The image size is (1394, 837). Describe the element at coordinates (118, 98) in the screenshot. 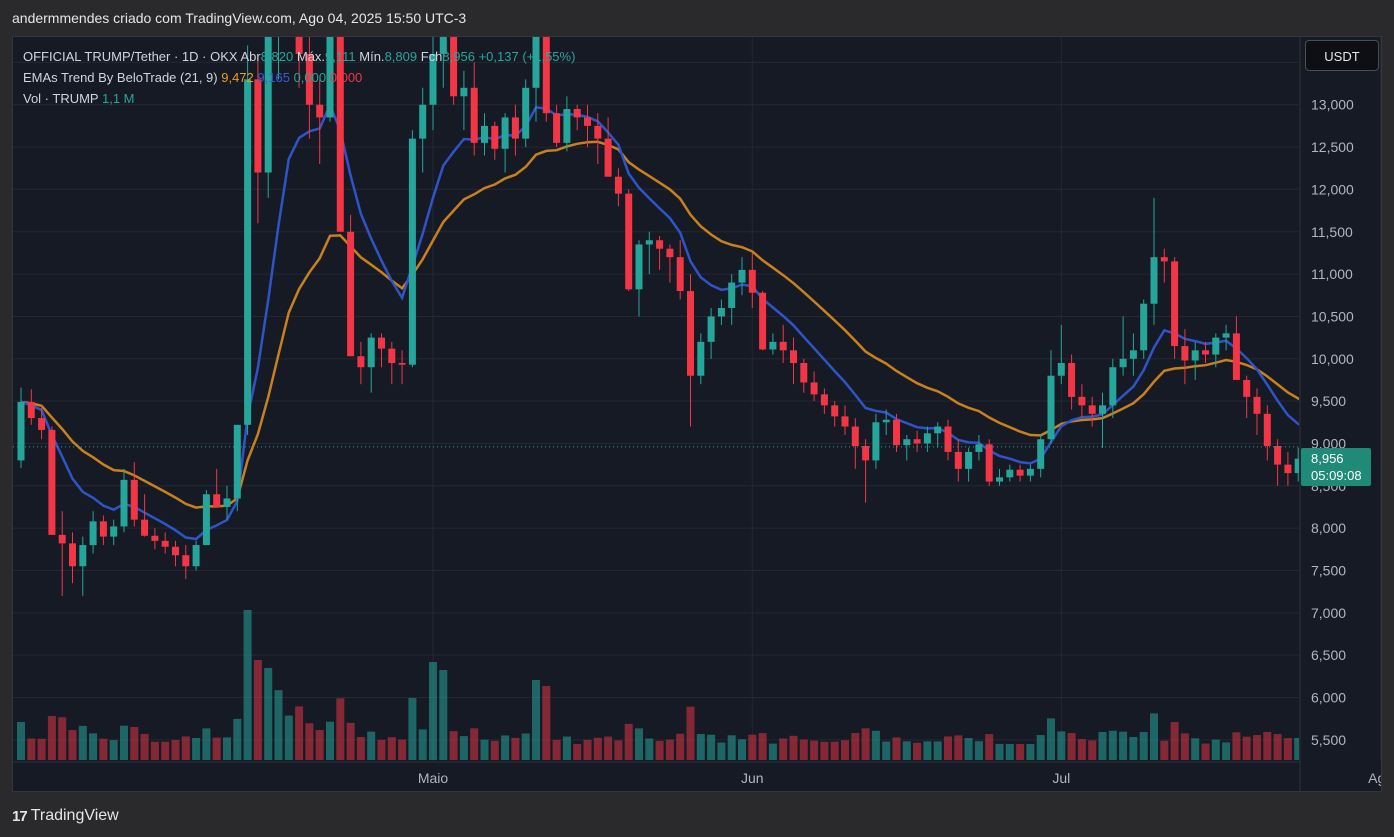

I see `volume-value: 1,1 M` at that location.